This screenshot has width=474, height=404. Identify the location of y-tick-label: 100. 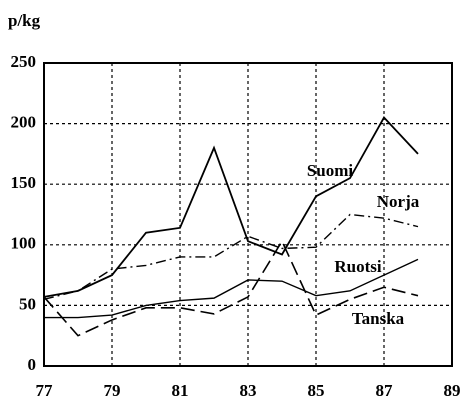
(24, 243).